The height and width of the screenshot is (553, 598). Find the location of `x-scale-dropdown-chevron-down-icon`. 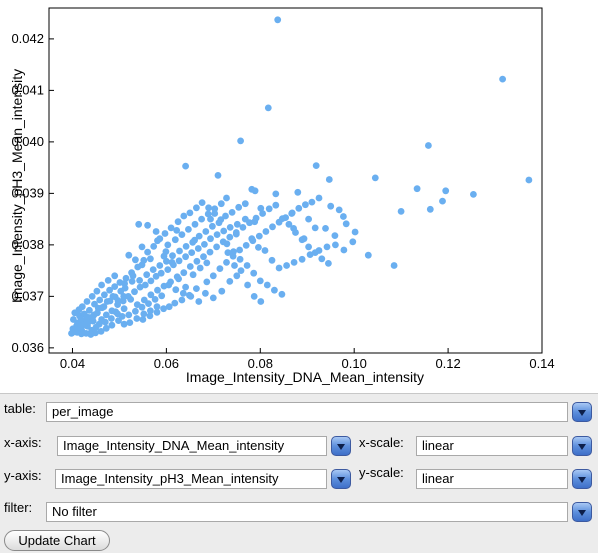

x-scale-dropdown-chevron-down-icon is located at coordinates (582, 446).